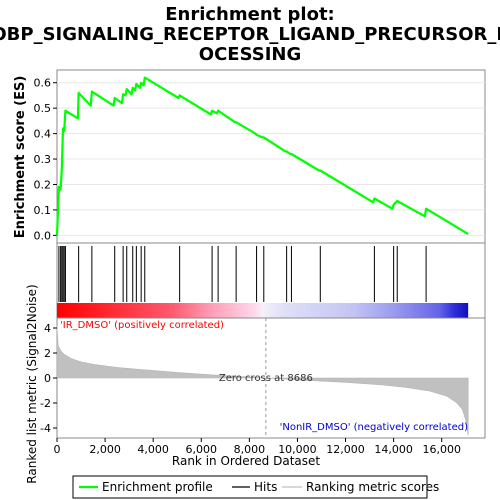  I want to click on metric-y-tick-label: 0, so click(47, 378).